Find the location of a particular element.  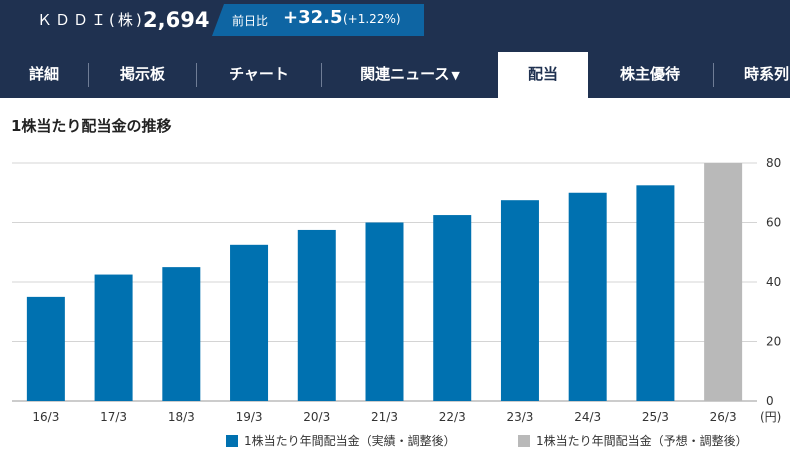

tab-chart: チャート is located at coordinates (259, 75).